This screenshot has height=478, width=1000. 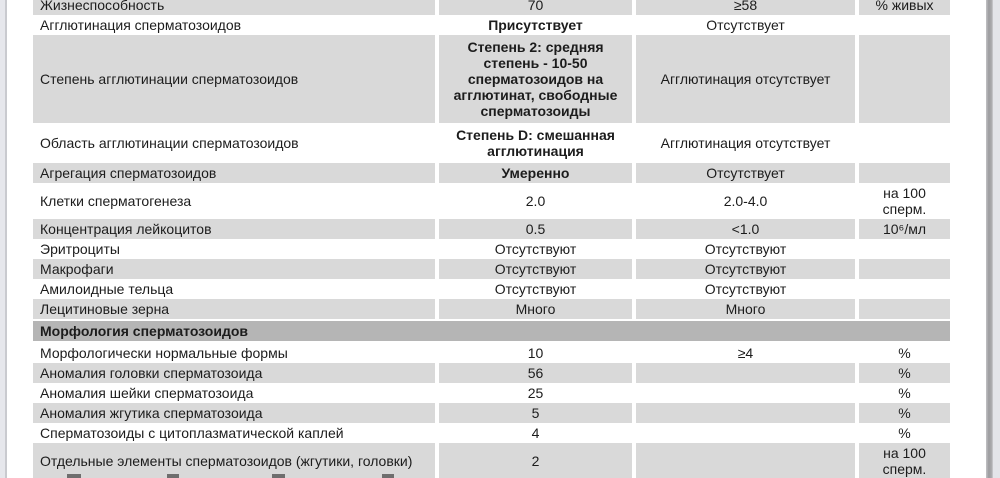 What do you see at coordinates (235, 143) in the screenshot?
I see `param-name-cell: Область агглютинации сперматозоидов` at bounding box center [235, 143].